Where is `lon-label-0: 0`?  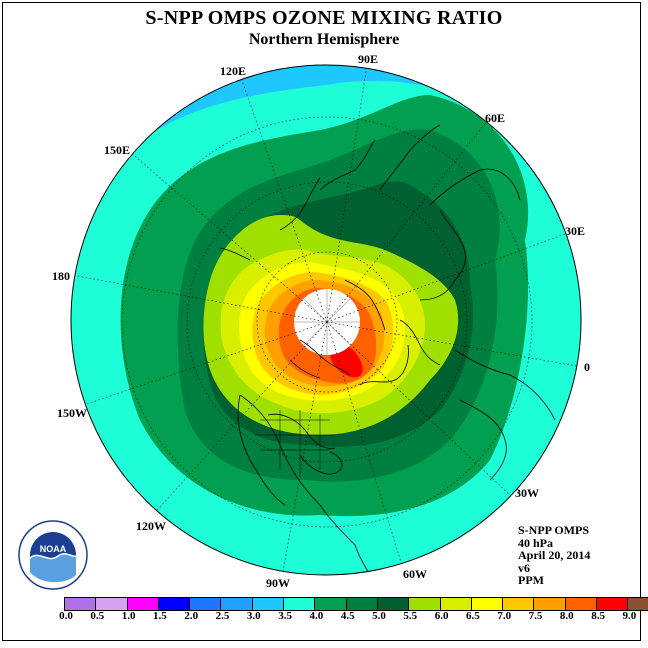 lon-label-0: 0 is located at coordinates (587, 367).